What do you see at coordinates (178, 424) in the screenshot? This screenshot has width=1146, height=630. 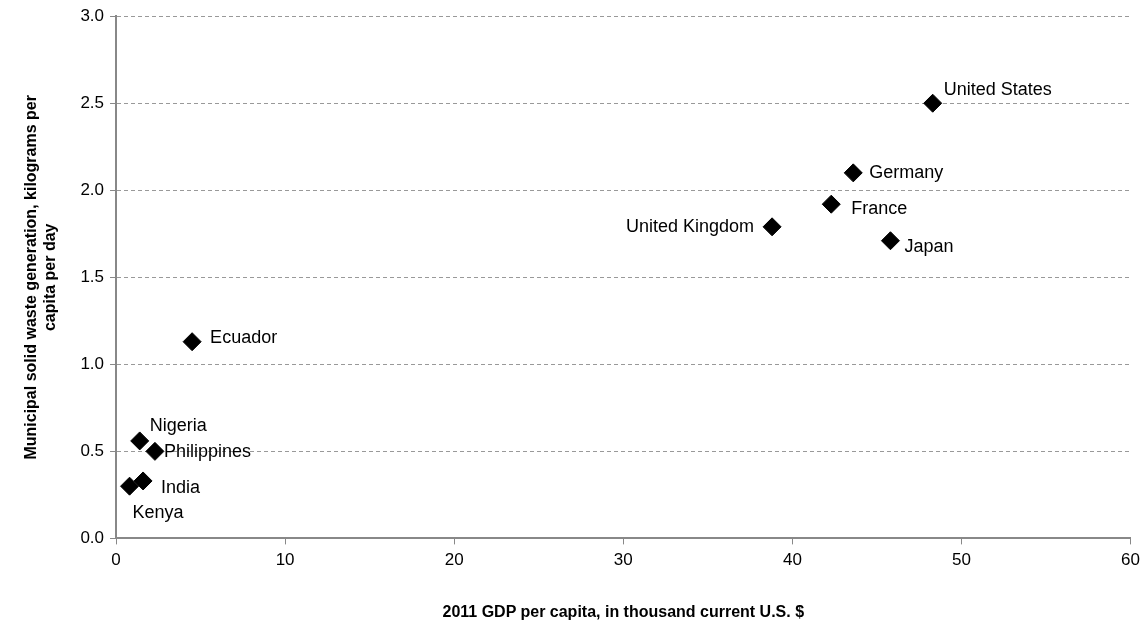 I see `annotation: Nigeria` at bounding box center [178, 424].